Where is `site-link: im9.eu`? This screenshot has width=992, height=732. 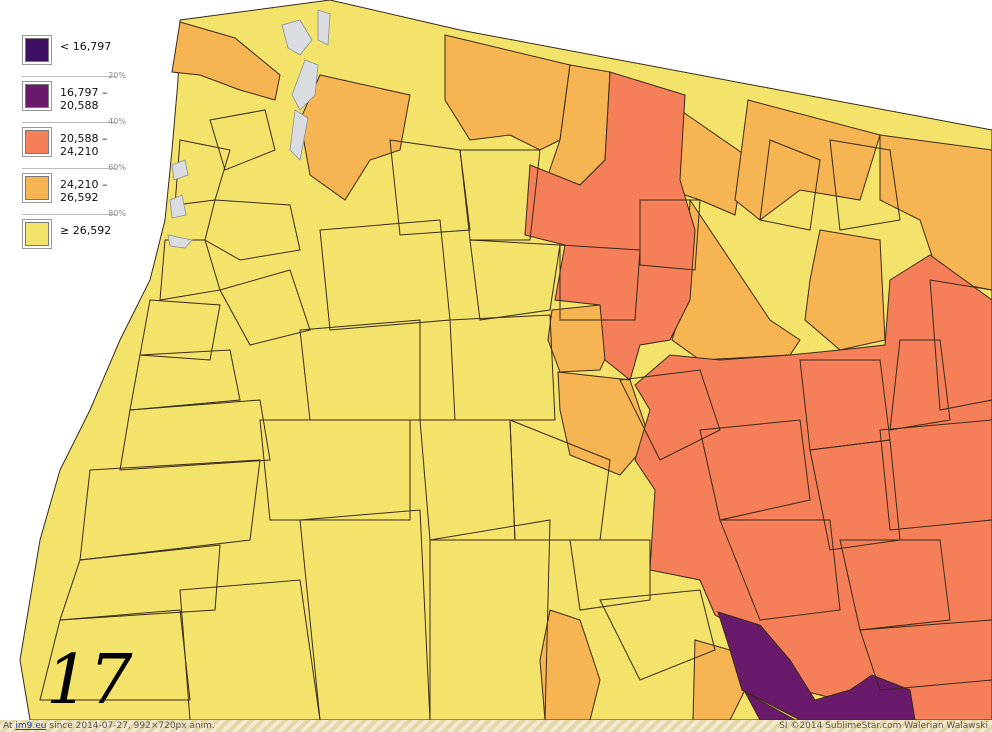 site-link: im9.eu is located at coordinates (31, 726).